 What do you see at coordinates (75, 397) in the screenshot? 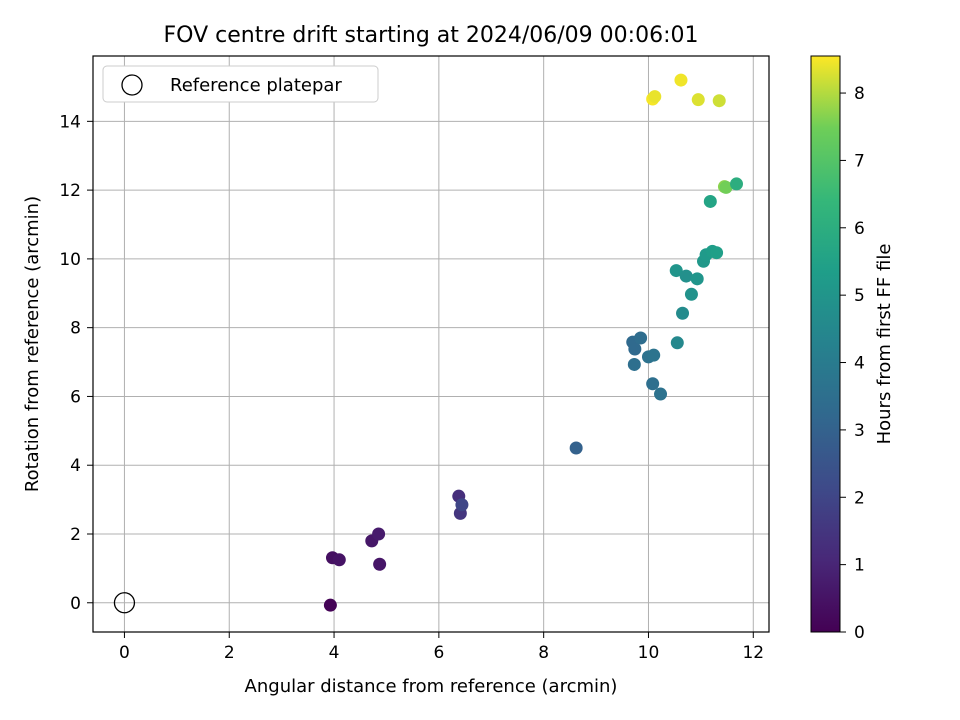
I see `y-tick-label: 6` at bounding box center [75, 397].